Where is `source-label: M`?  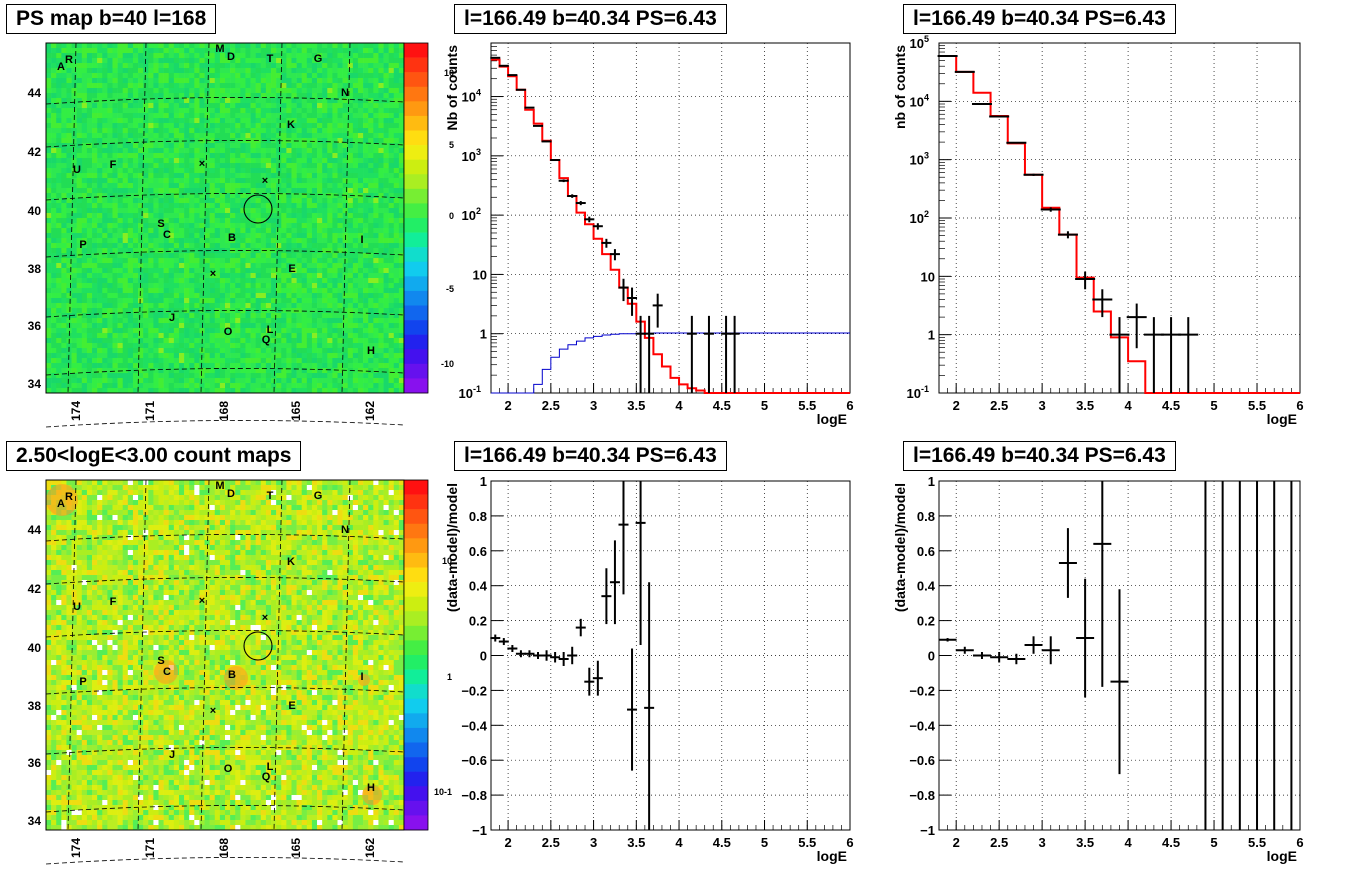
source-label: M is located at coordinates (219, 49).